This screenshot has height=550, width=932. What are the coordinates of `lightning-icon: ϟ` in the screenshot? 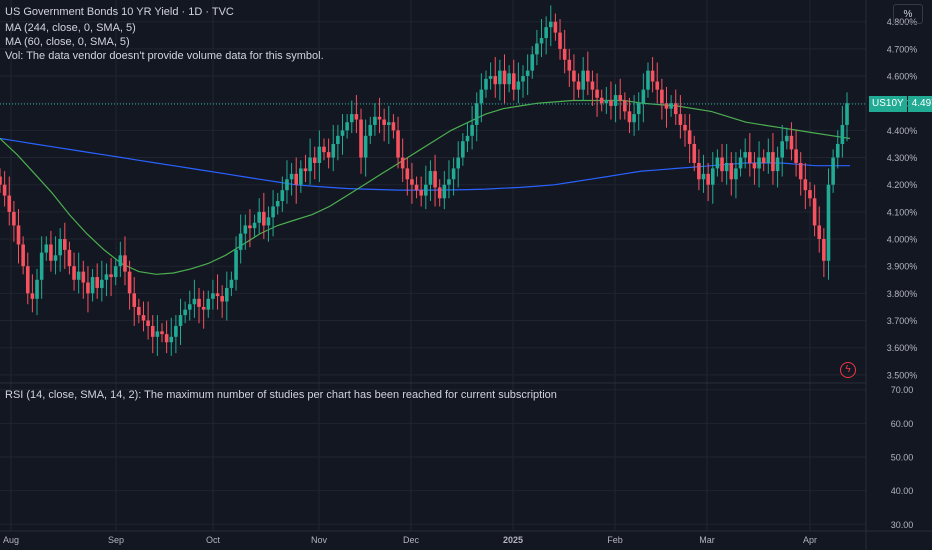 It's located at (848, 370).